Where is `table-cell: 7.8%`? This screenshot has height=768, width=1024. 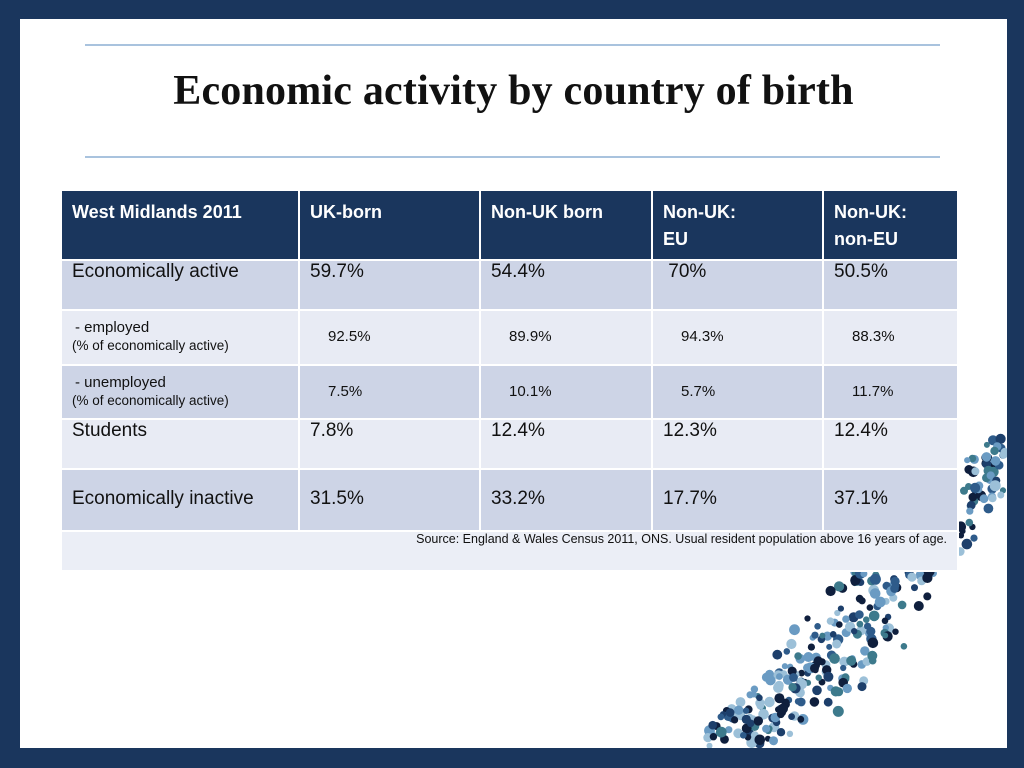 table-cell: 7.8% is located at coordinates (389, 444).